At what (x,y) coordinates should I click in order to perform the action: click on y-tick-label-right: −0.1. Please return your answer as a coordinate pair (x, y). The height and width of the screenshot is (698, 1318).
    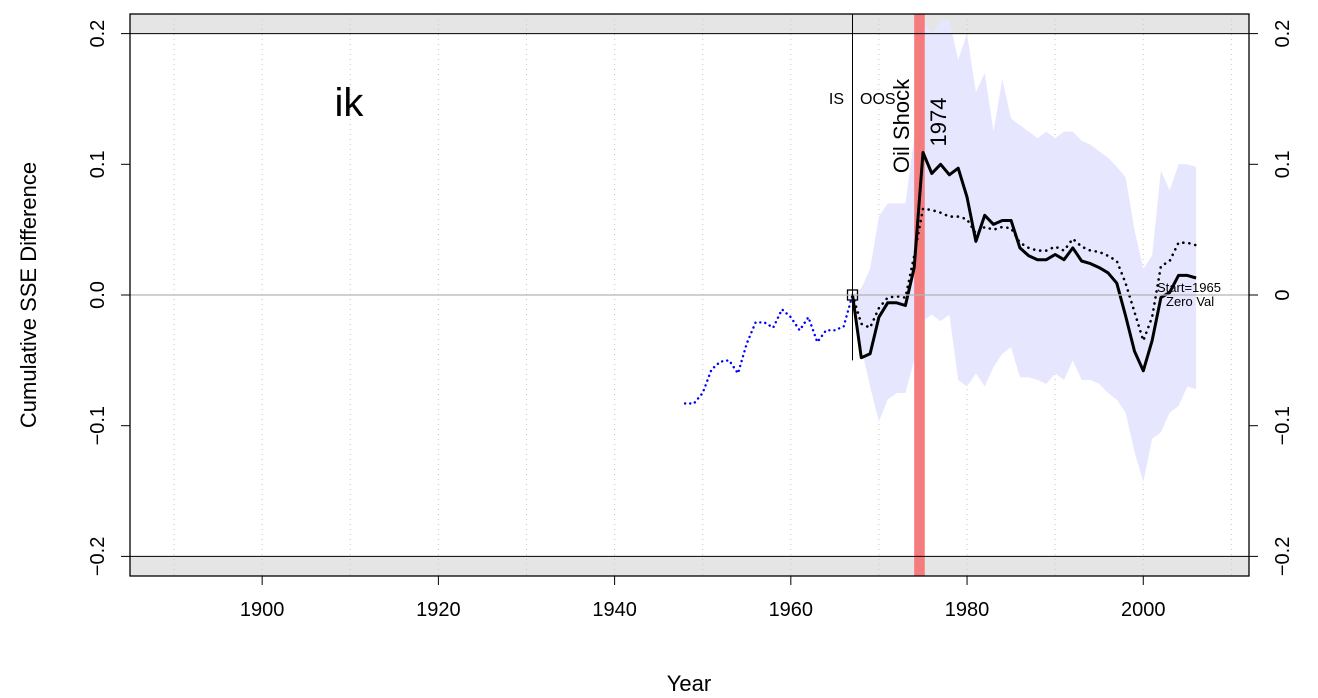
    Looking at the image, I should click on (1283, 425).